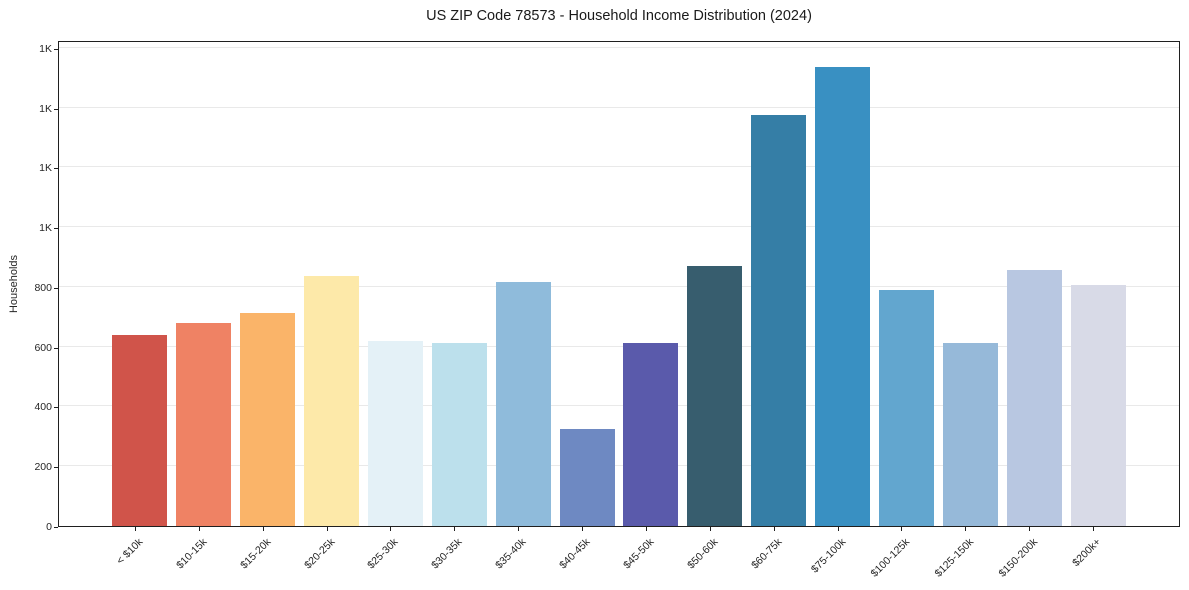 The height and width of the screenshot is (590, 1189). I want to click on x-tick-label: $30-35k, so click(447, 554).